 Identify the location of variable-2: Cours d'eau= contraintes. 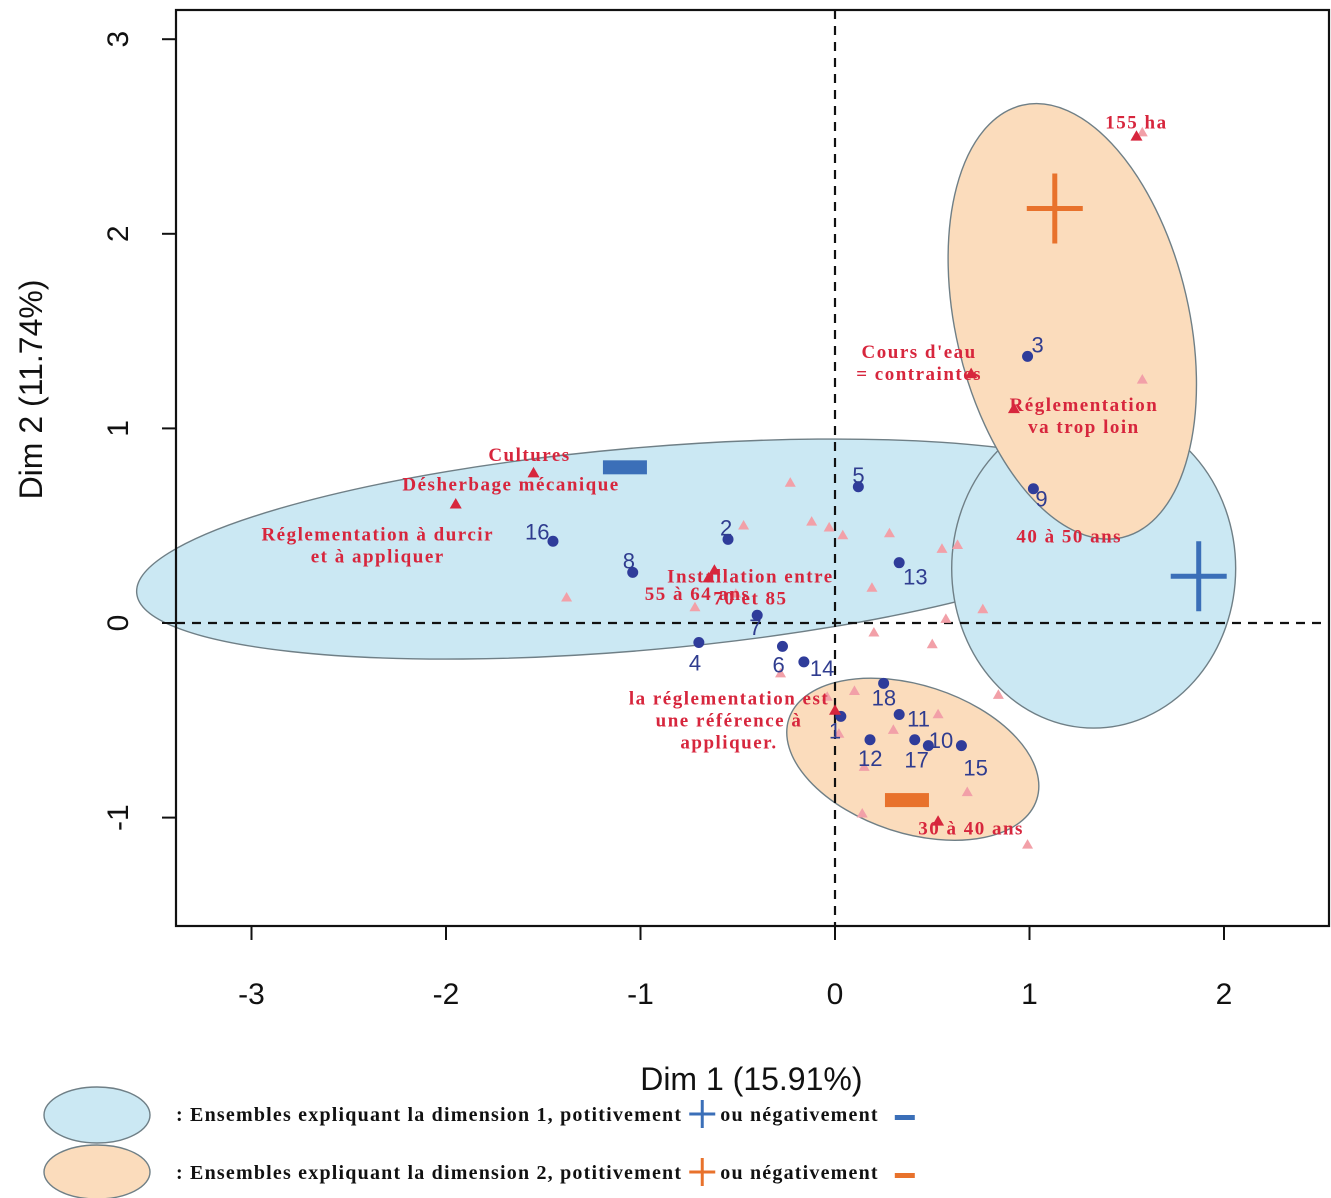
(919, 363).